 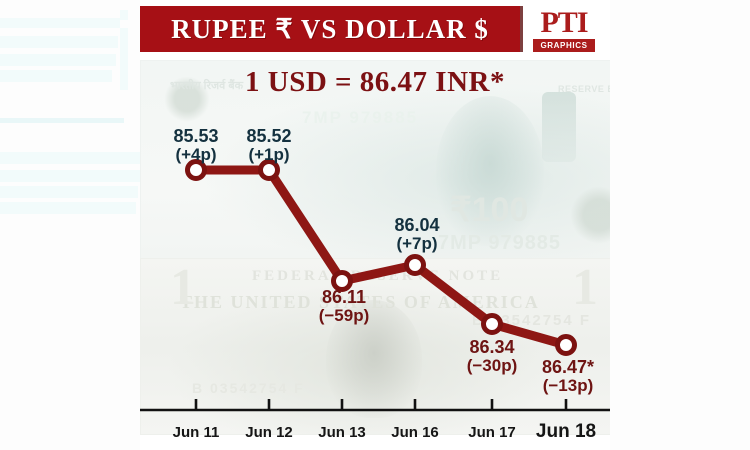 What do you see at coordinates (196, 432) in the screenshot?
I see `x-tick-label-jun-11: Jun 11` at bounding box center [196, 432].